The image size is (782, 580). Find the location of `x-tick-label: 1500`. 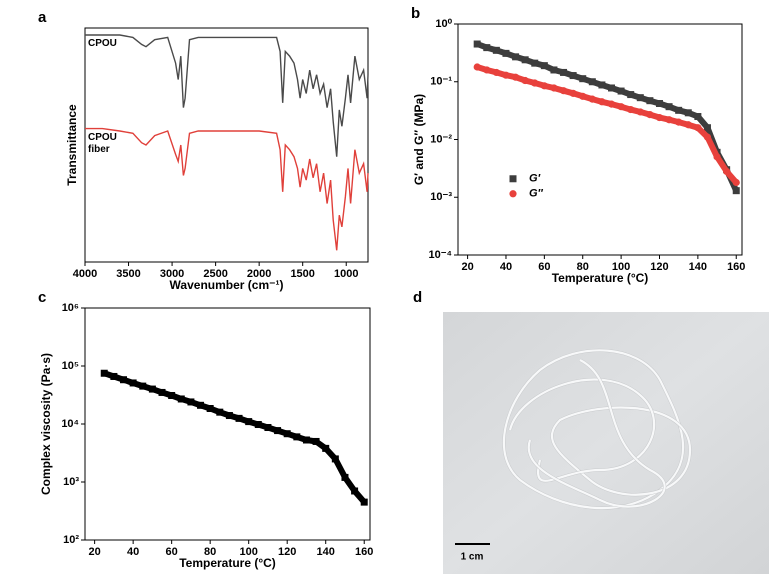

x-tick-label: 1500 is located at coordinates (302, 274).